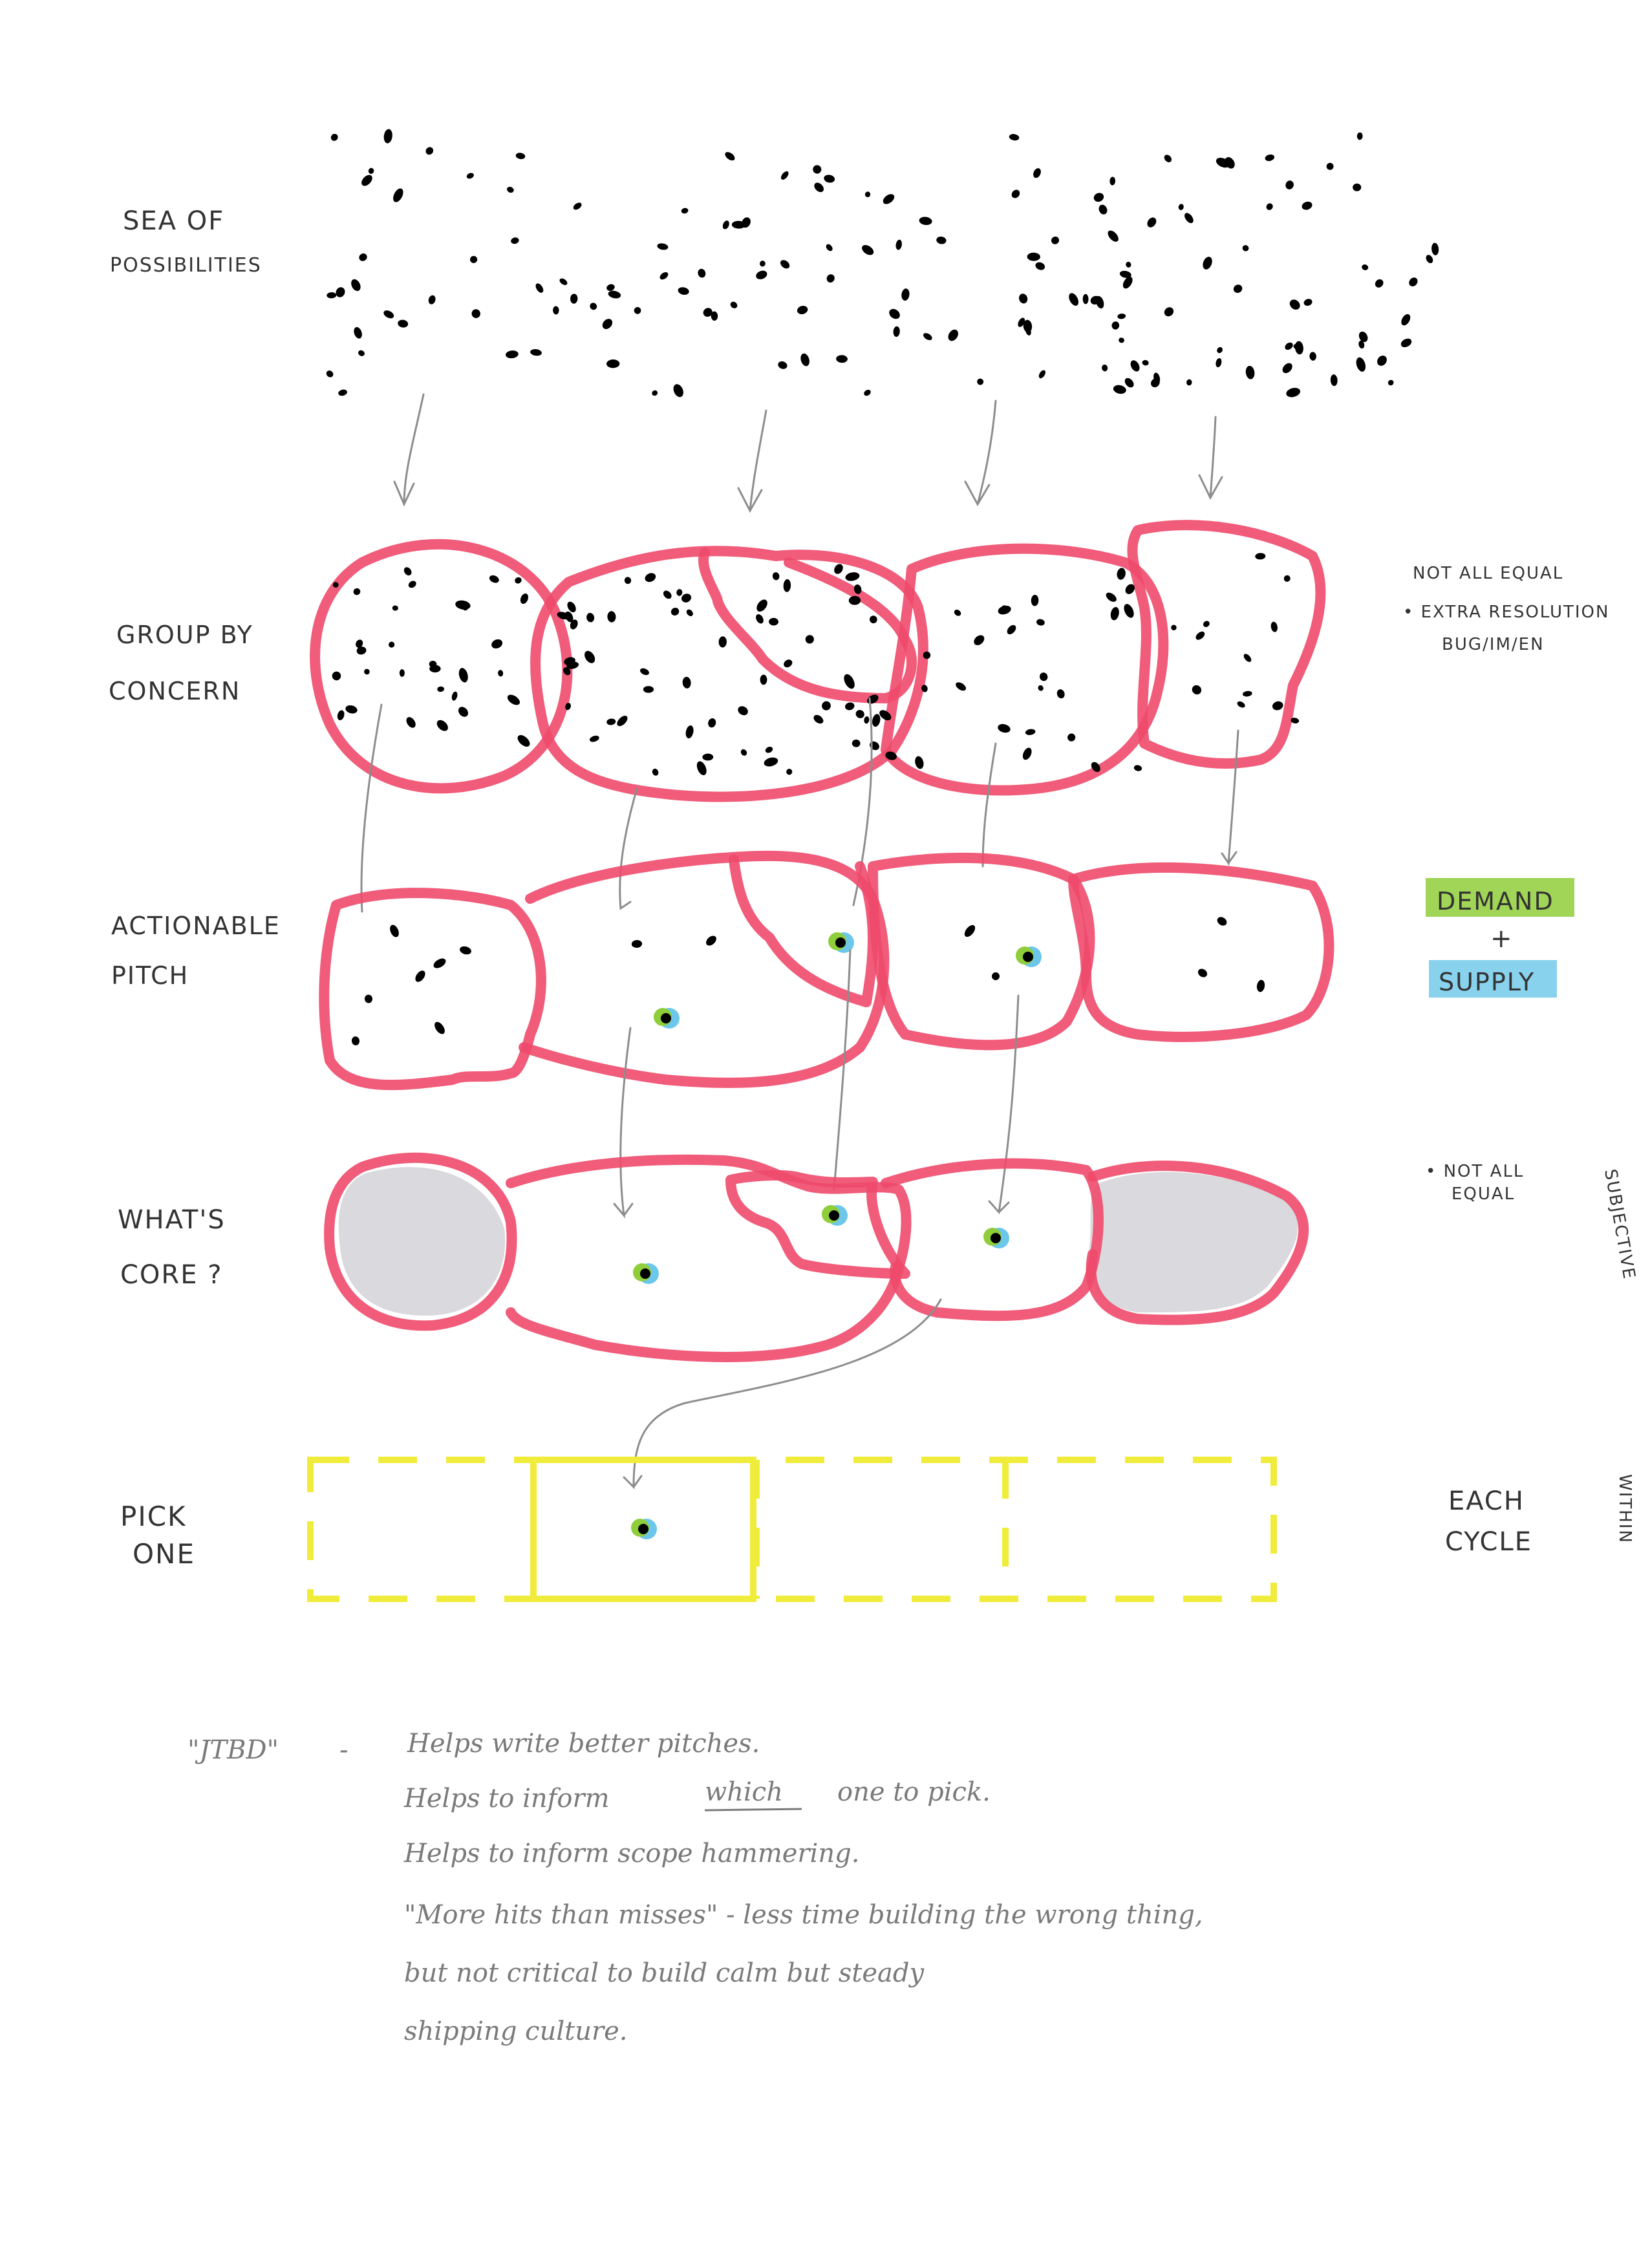 This screenshot has width=1650, height=2268. What do you see at coordinates (1620, 1224) in the screenshot?
I see `side-note-subjective: SUBJECTIVE` at bounding box center [1620, 1224].